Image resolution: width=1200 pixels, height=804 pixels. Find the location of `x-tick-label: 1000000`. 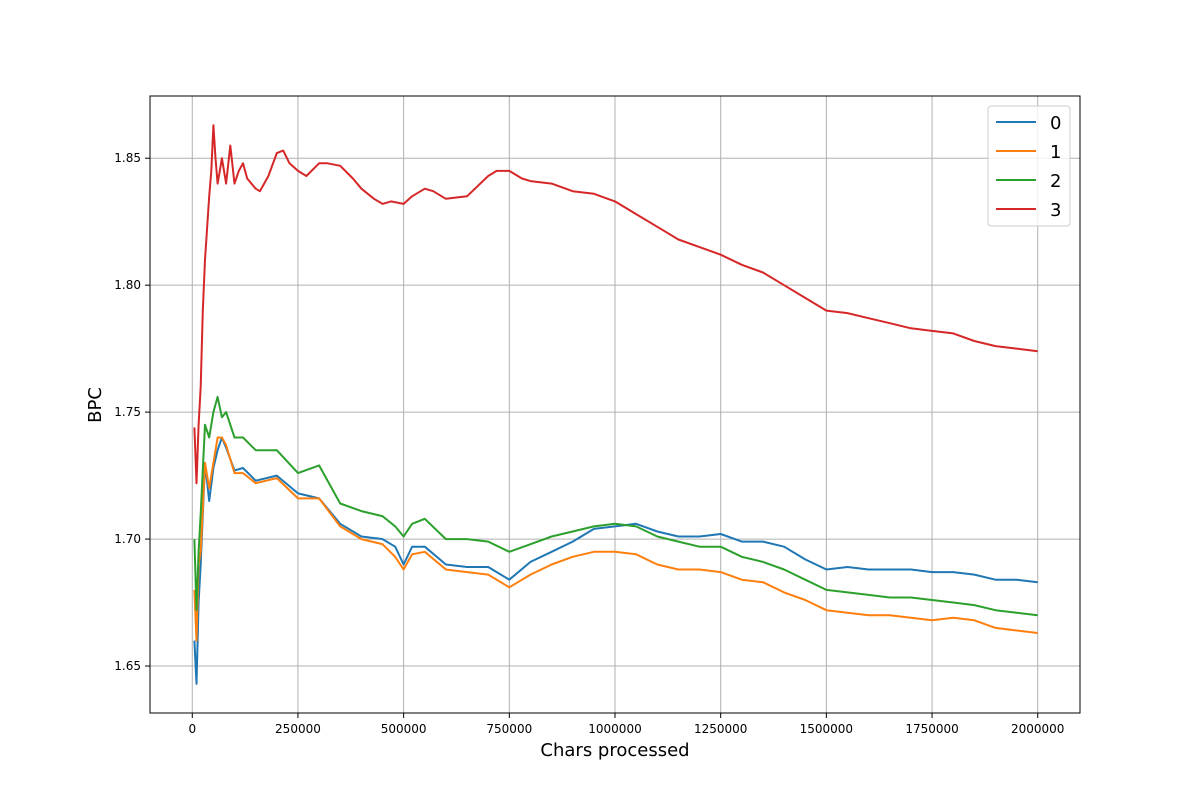

x-tick-label: 1000000 is located at coordinates (614, 729).